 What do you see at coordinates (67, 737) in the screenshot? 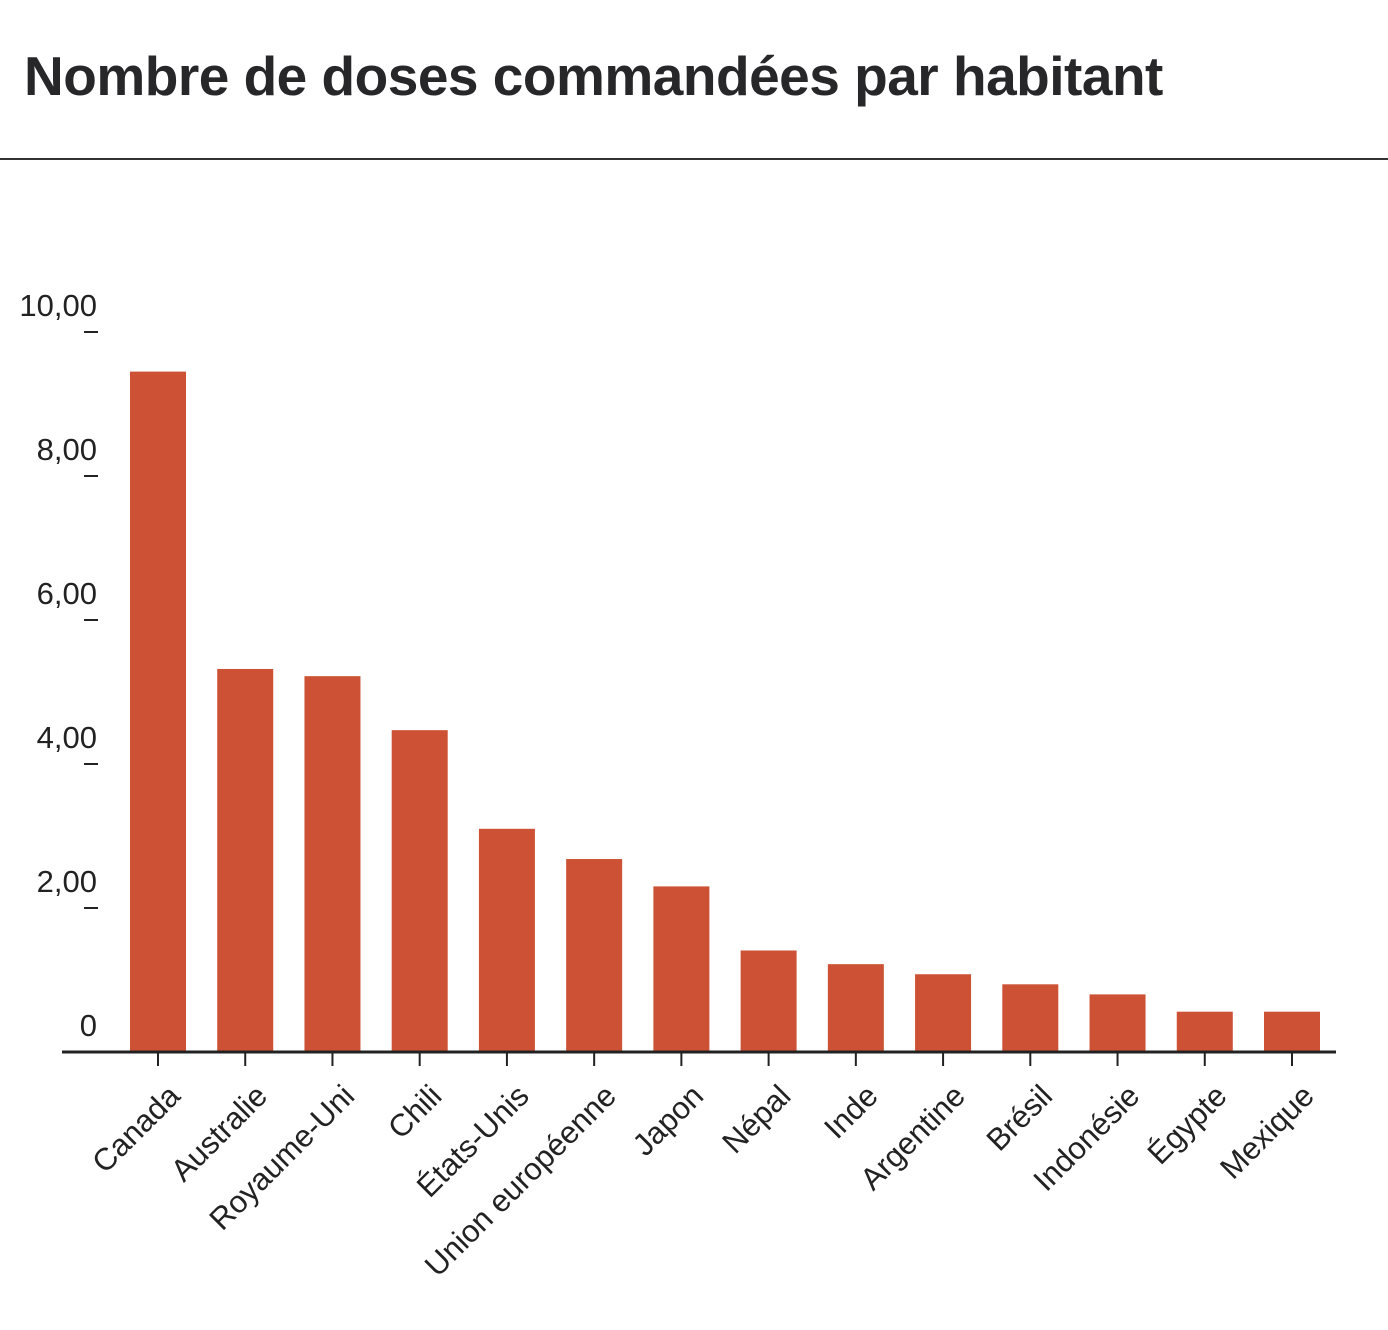
I see `y-tick-label: 4,00` at bounding box center [67, 737].